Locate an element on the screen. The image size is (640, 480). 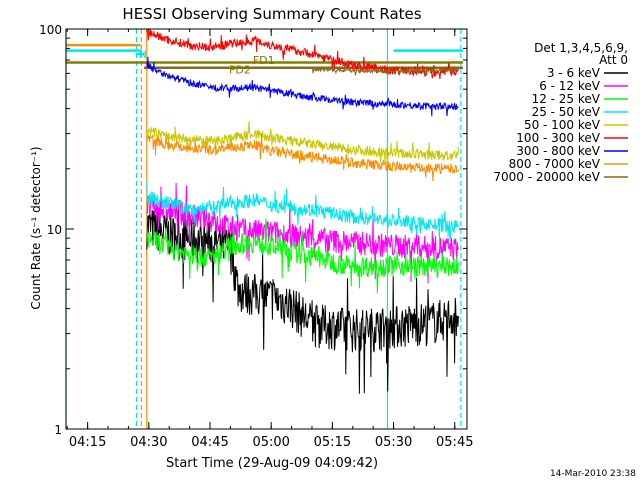
x-tick-label: 04:45 is located at coordinates (209, 442).